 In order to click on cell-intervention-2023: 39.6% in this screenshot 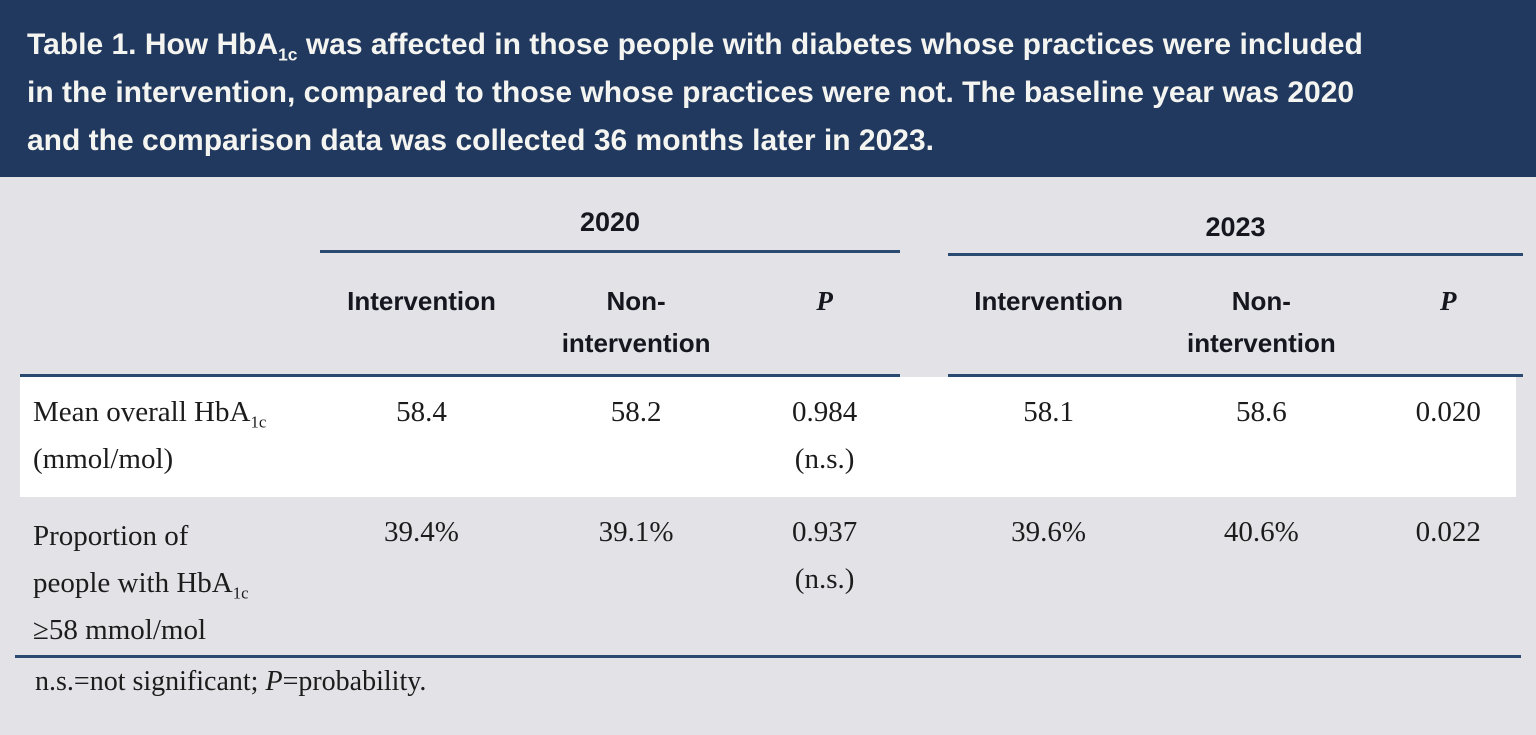, I will do `click(1049, 532)`.